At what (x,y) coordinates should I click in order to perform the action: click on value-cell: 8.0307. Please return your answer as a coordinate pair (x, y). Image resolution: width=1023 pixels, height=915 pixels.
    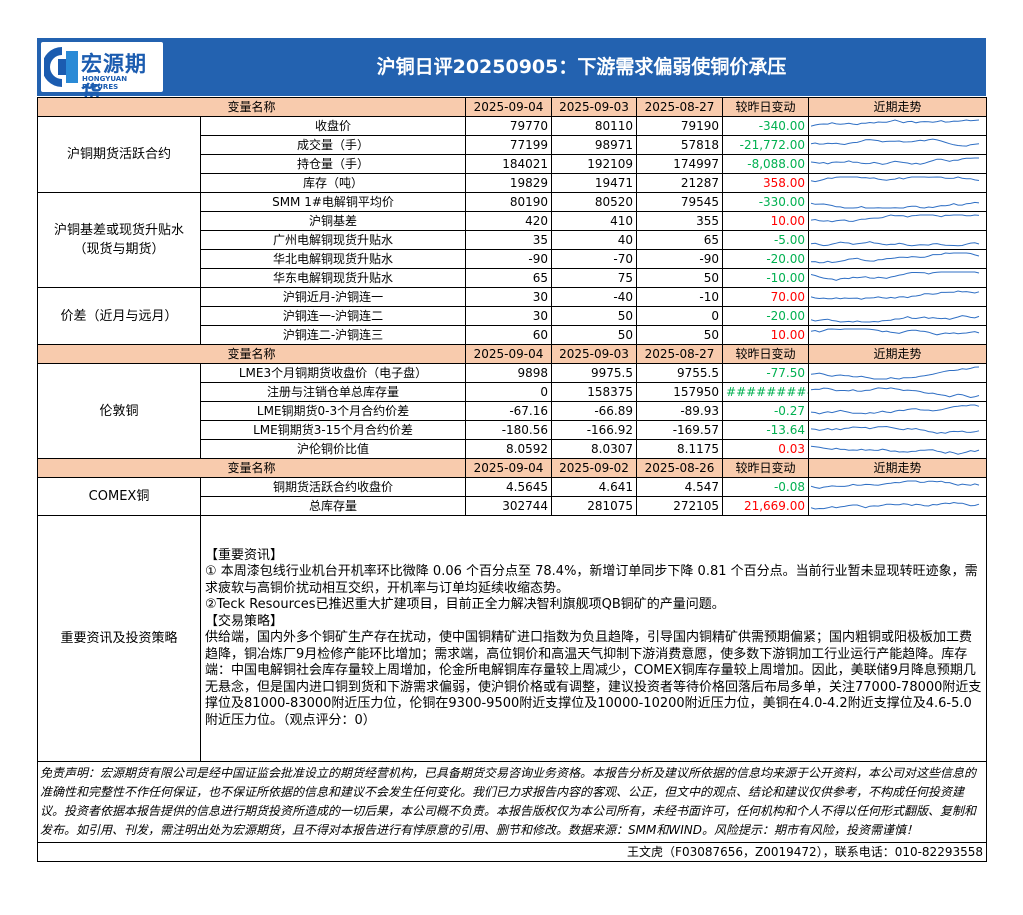
    Looking at the image, I should click on (594, 449).